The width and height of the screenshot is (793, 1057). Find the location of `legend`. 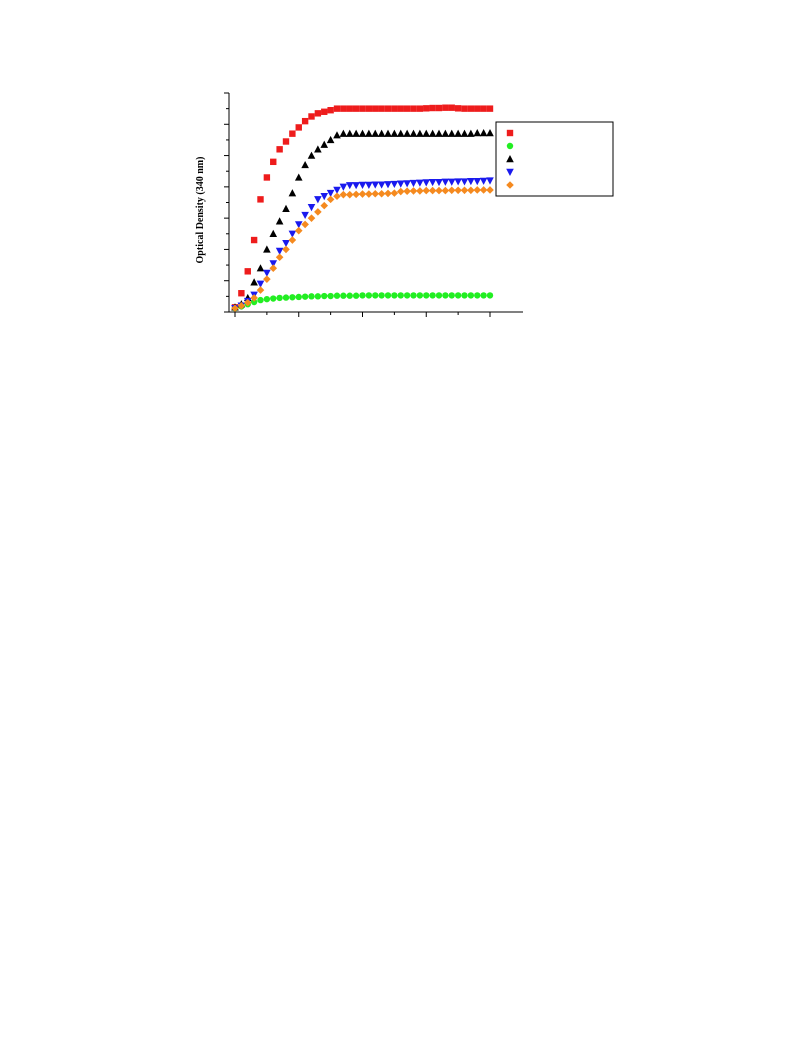

legend is located at coordinates (554, 159).